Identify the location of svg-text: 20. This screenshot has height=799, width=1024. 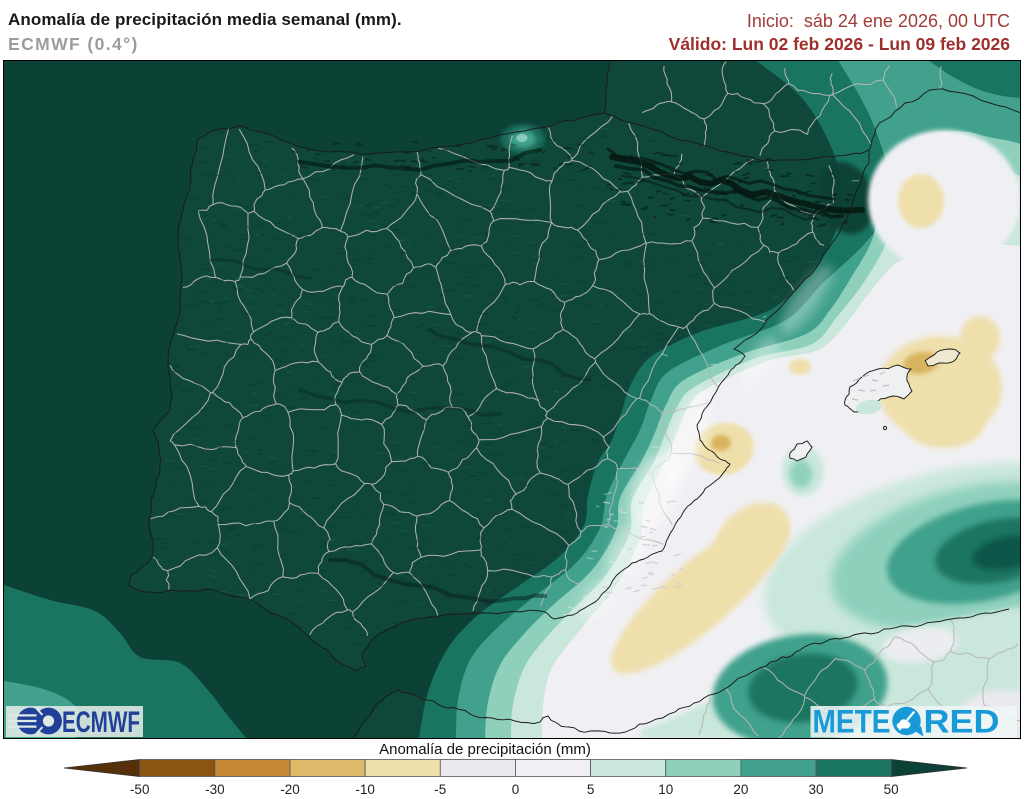
(740, 789).